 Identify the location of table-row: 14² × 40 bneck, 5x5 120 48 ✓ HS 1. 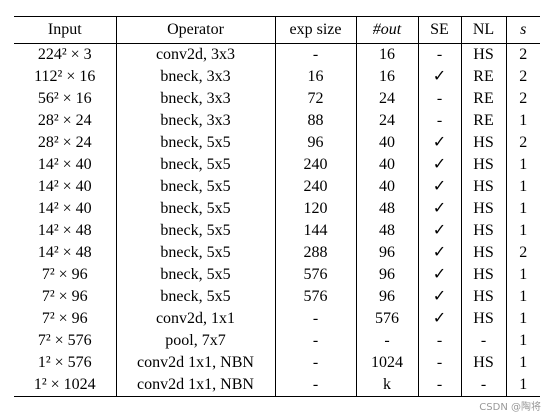
(277, 209).